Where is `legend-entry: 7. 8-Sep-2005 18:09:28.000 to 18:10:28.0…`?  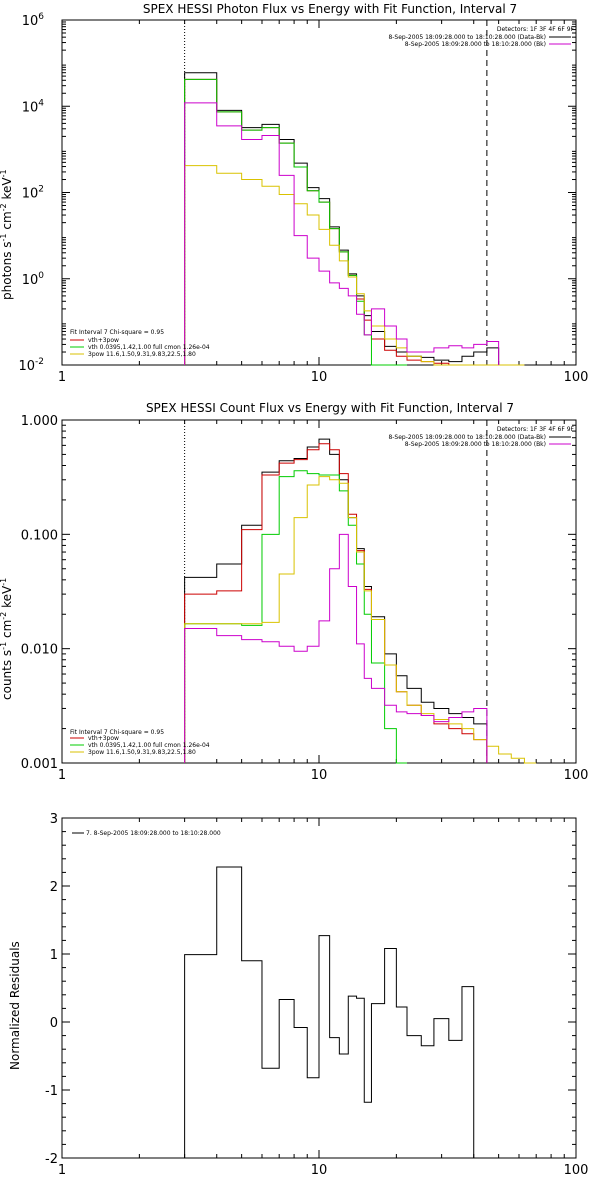
legend-entry: 7. 8-Sep-2005 18:09:28.000 to 18:10:28.0… is located at coordinates (153, 833).